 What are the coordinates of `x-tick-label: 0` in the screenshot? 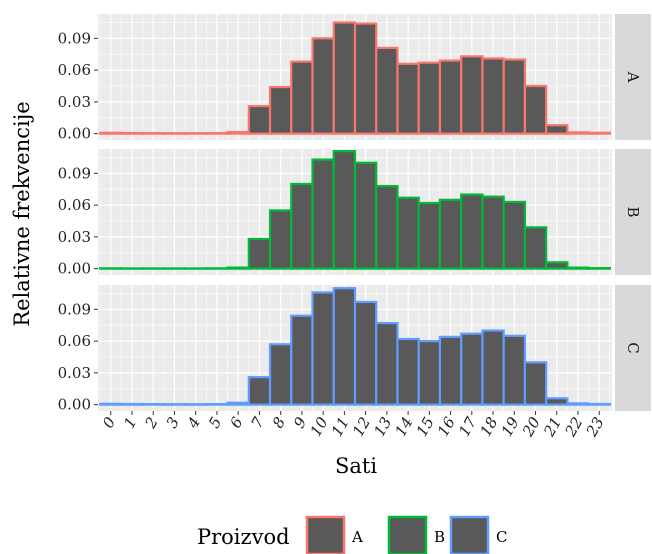 It's located at (109, 423).